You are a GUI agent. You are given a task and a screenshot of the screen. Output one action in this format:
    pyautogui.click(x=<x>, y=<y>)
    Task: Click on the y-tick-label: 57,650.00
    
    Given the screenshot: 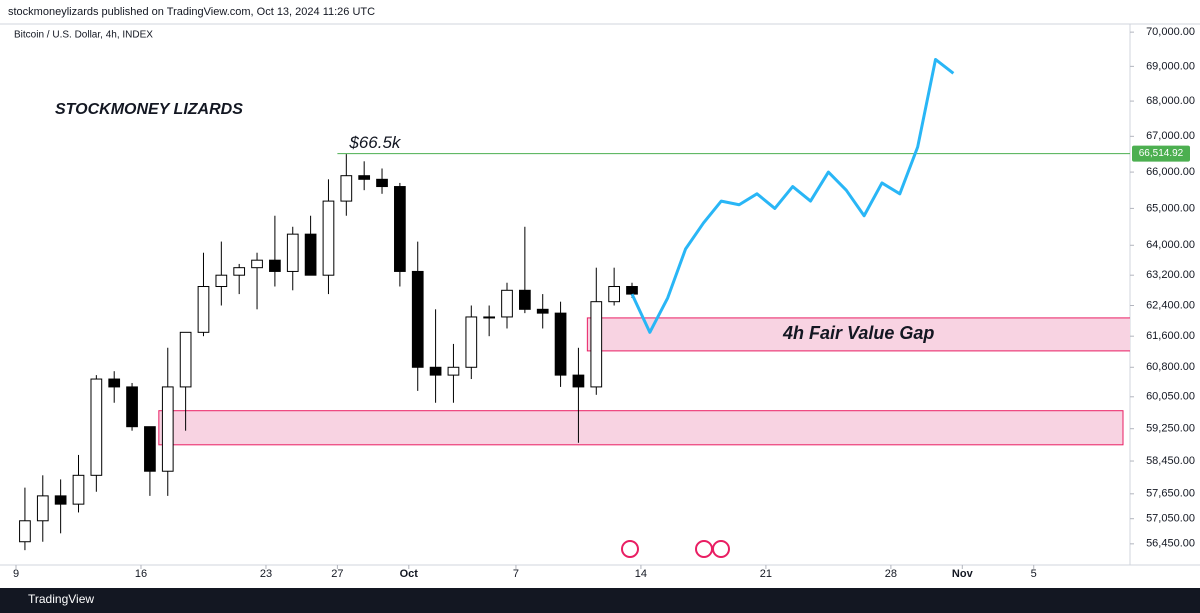 What is the action you would take?
    pyautogui.click(x=1170, y=494)
    